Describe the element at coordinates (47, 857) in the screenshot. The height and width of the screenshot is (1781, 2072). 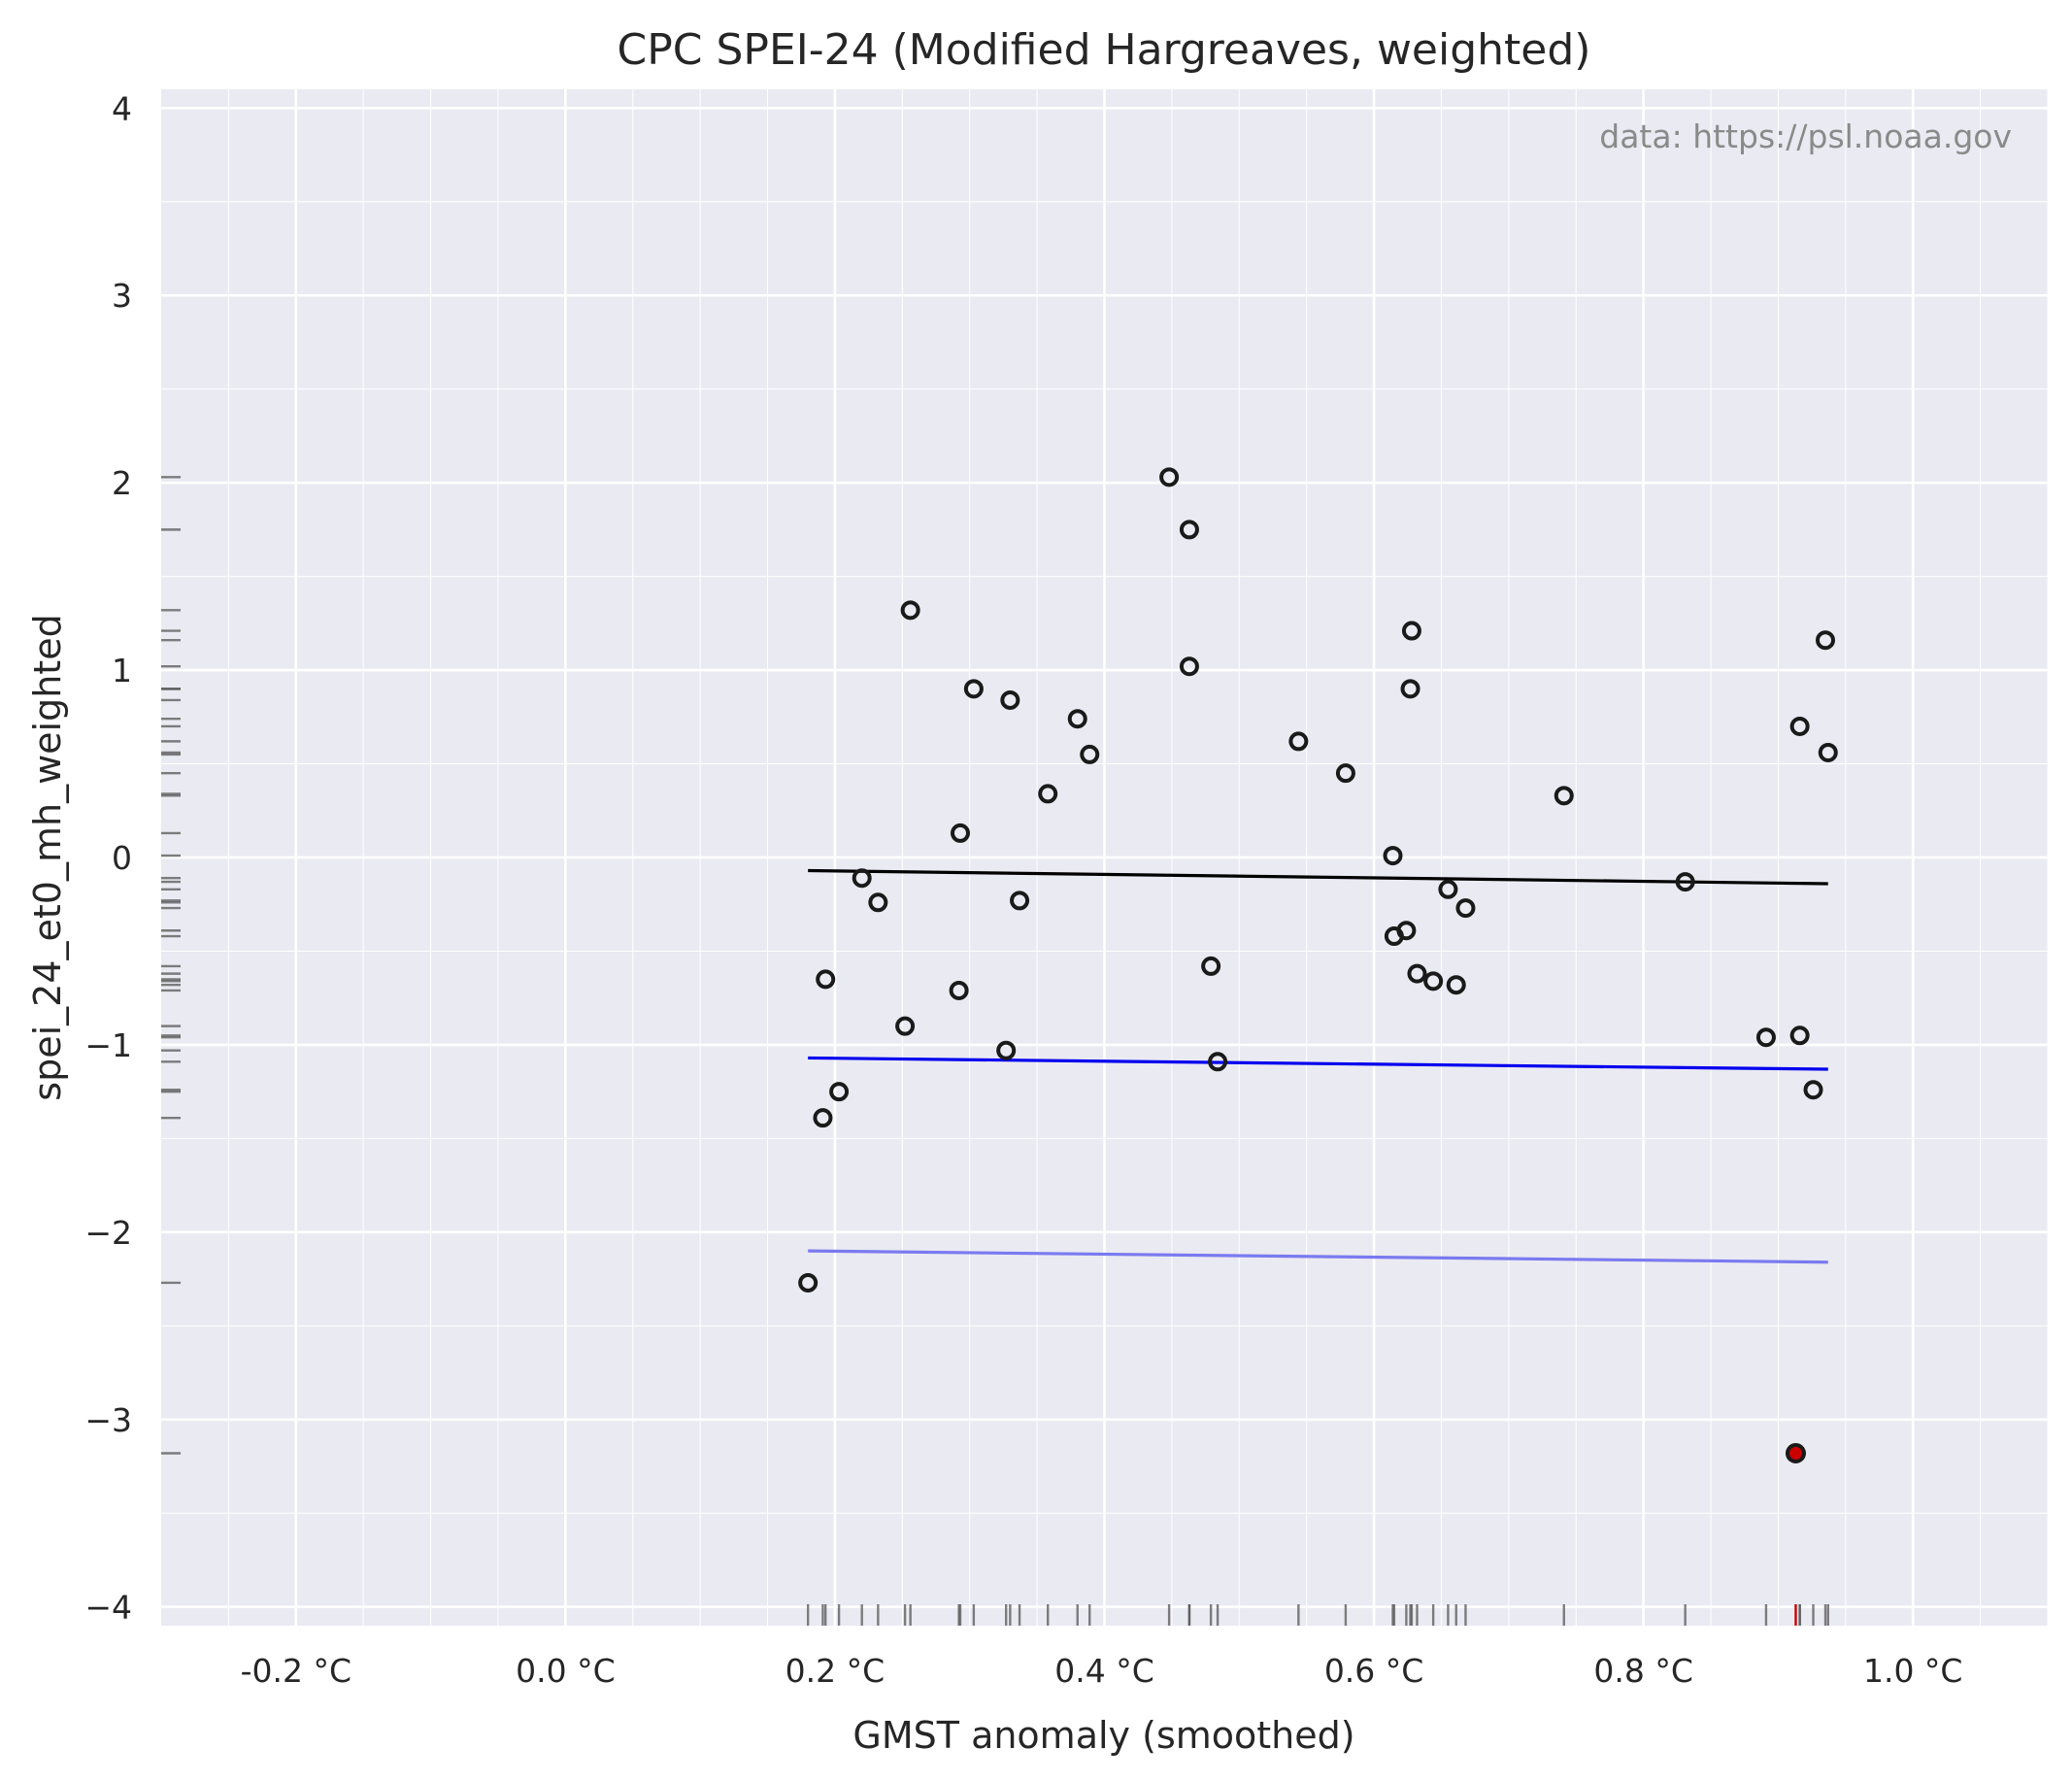
I see `y-axis-label: spei_24_et0_mh_weighted` at that location.